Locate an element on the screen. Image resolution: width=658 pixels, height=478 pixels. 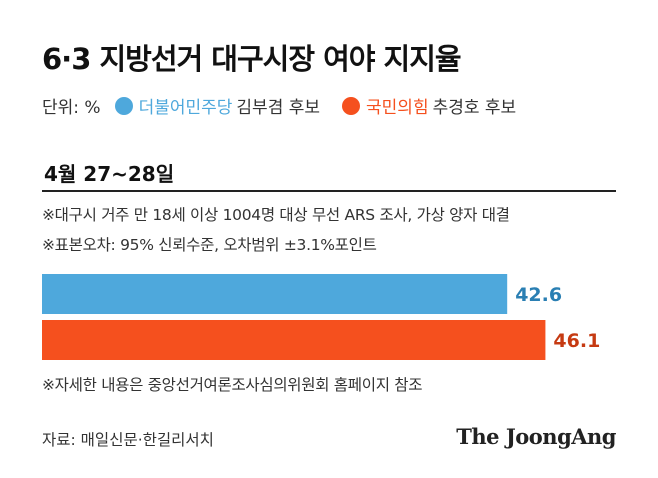
legend-candidate-choo: 추경호 후보 is located at coordinates (474, 108).